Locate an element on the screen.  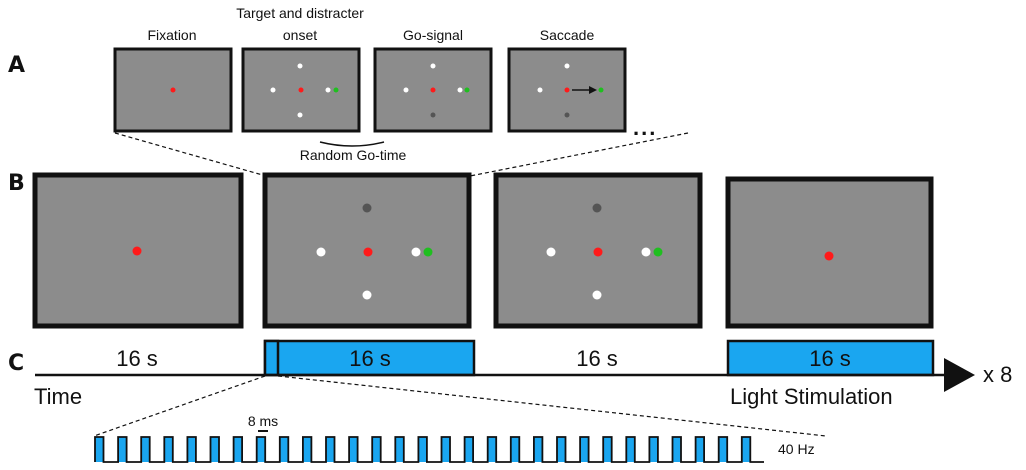
screen-a-go-signal is located at coordinates (433, 90).